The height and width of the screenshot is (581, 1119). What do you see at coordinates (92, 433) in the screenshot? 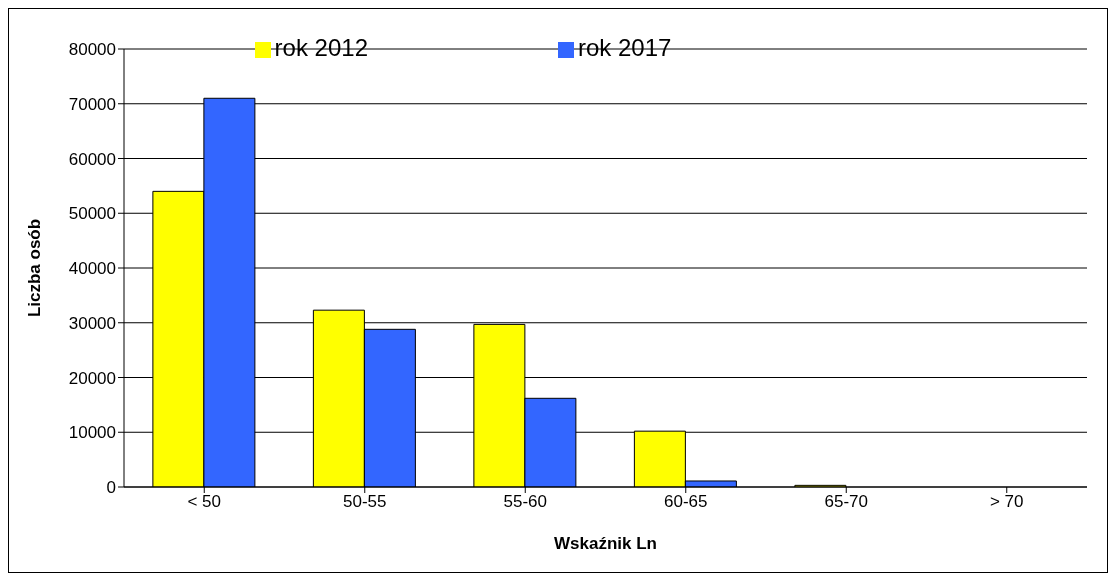
I see `y-tick-label: 10000` at bounding box center [92, 433].